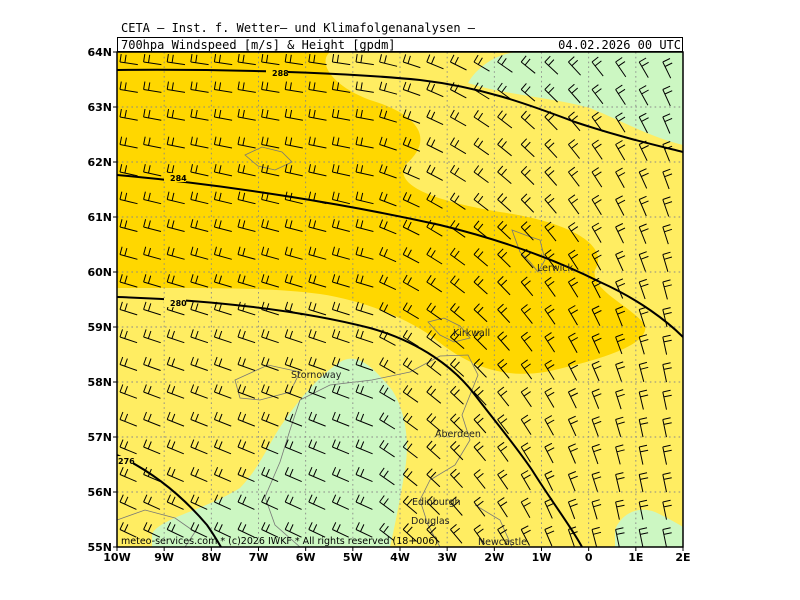 The height and width of the screenshot is (600, 800). Describe the element at coordinates (316, 375) in the screenshot. I see `city-stornoway: Stornoway` at that location.